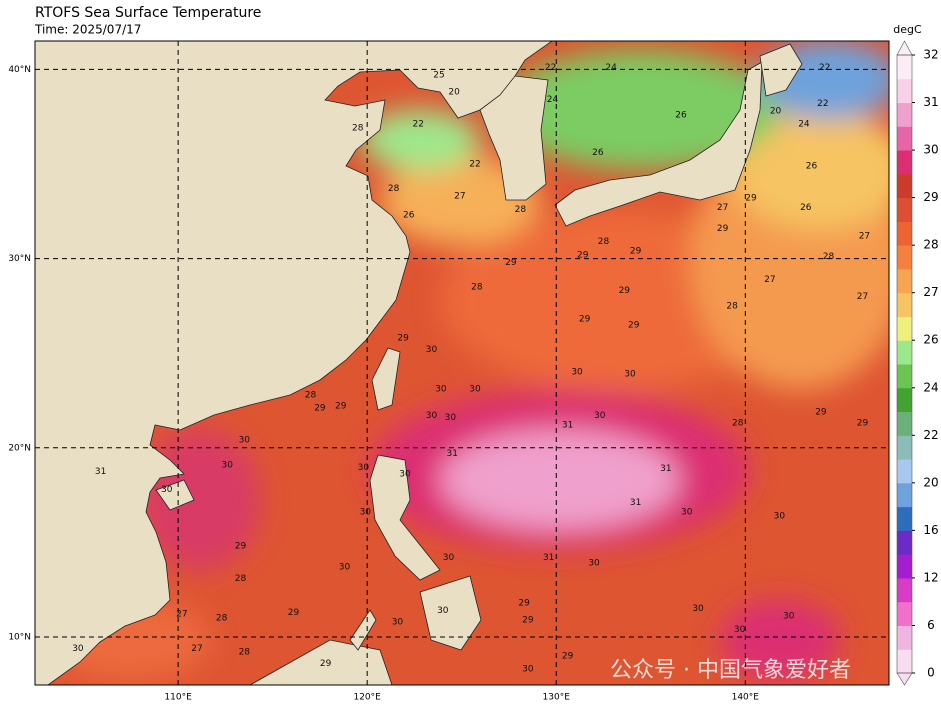 The width and height of the screenshot is (941, 709). I want to click on colorbar-tick-label: 20, so click(930, 482).